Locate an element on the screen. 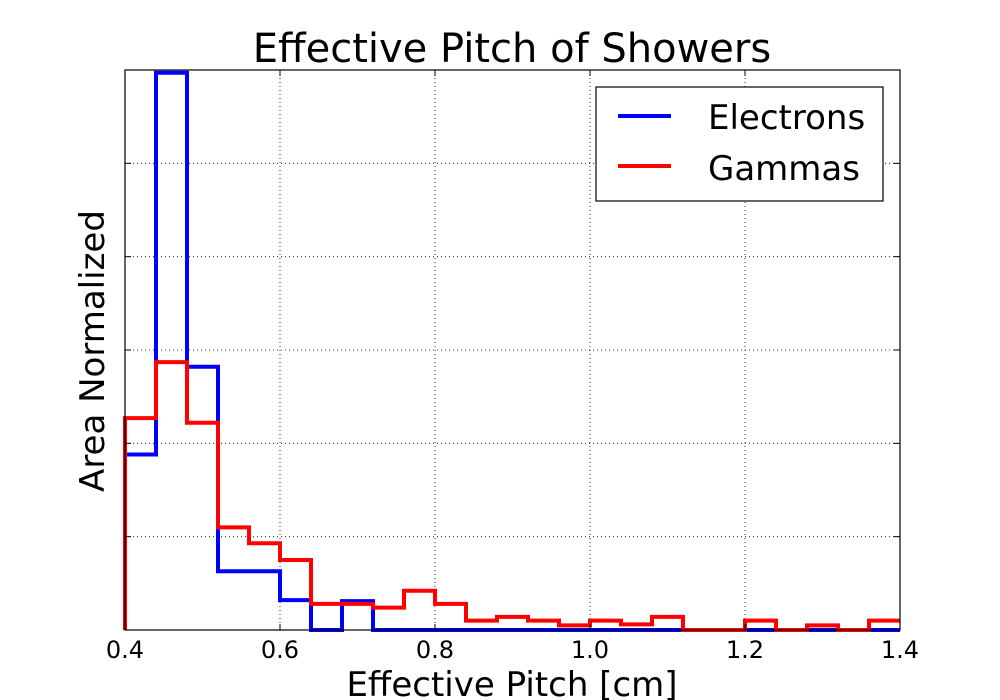  x-tick-labels: 0.4 0.6 0.8 1.0 1.2 1.4 is located at coordinates (512, 650).